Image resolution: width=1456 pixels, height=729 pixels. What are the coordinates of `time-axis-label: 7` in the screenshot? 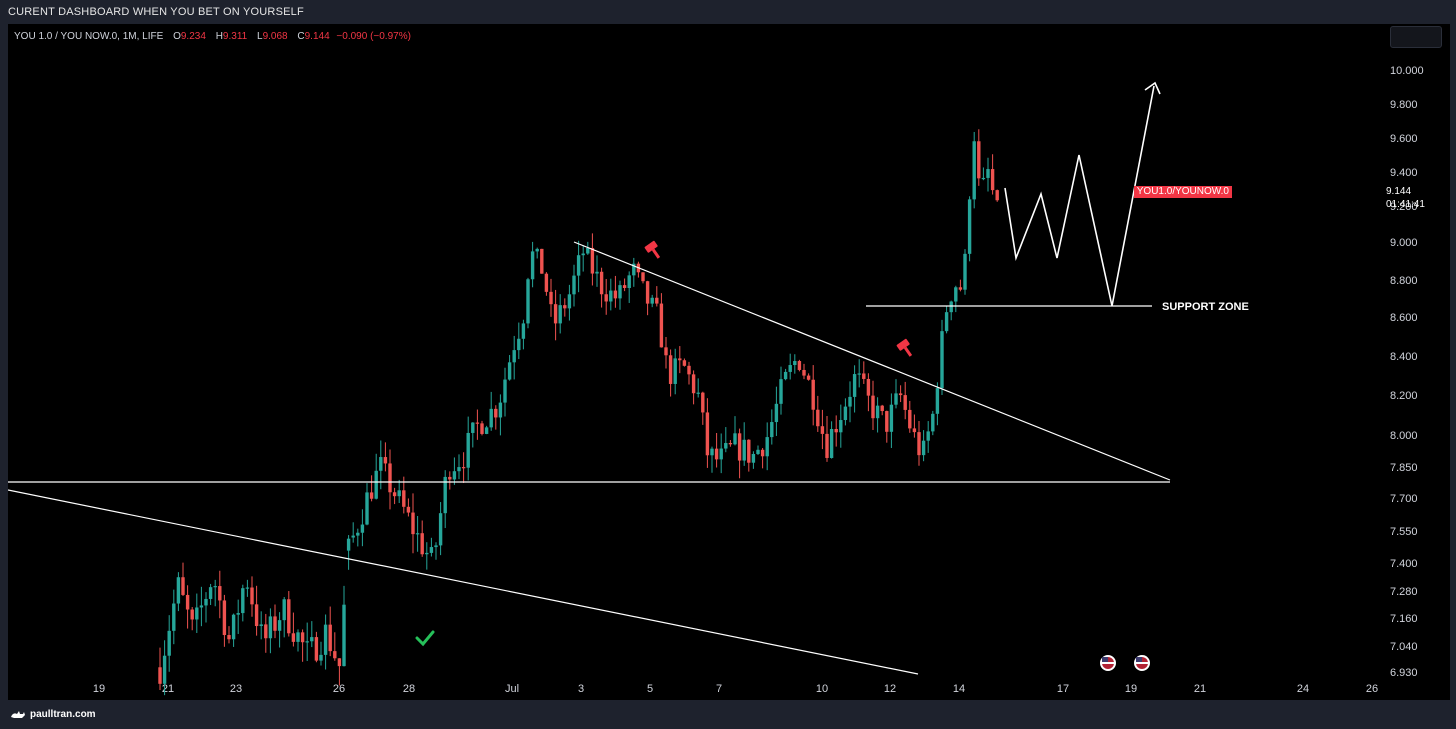 It's located at (719, 689).